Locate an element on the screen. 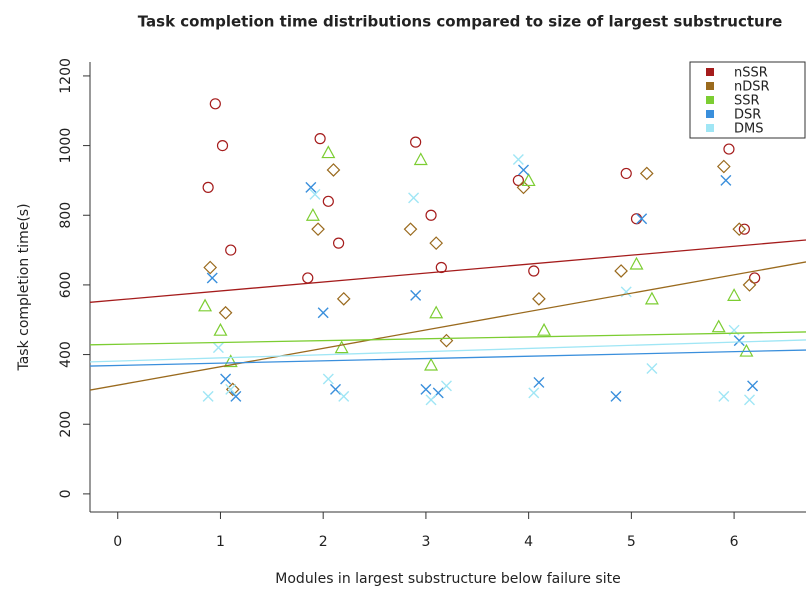 This screenshot has height=589, width=806. x-tick-label: 4 is located at coordinates (528, 542).